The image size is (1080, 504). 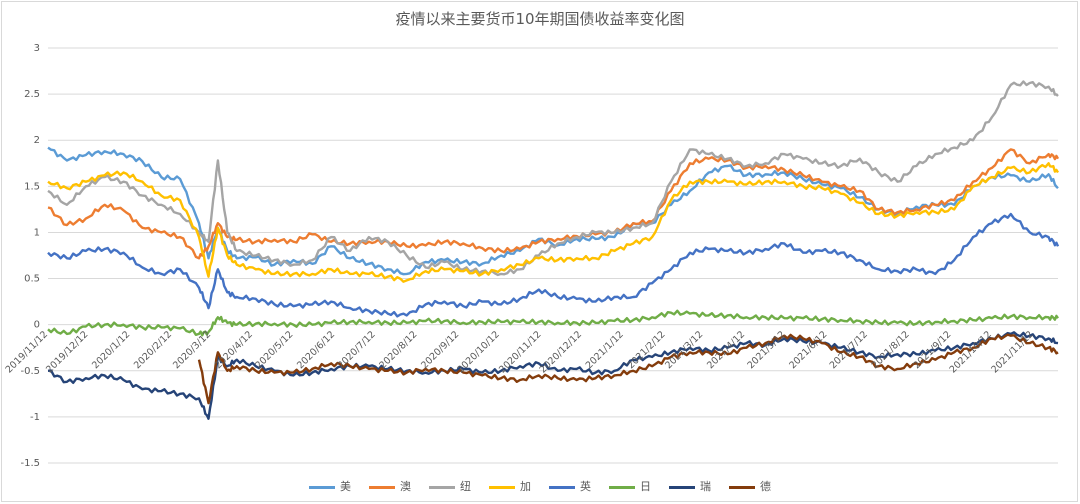 What do you see at coordinates (440, 350) in the screenshot?
I see `x-tick-label: 2020/9/12` at bounding box center [440, 350].